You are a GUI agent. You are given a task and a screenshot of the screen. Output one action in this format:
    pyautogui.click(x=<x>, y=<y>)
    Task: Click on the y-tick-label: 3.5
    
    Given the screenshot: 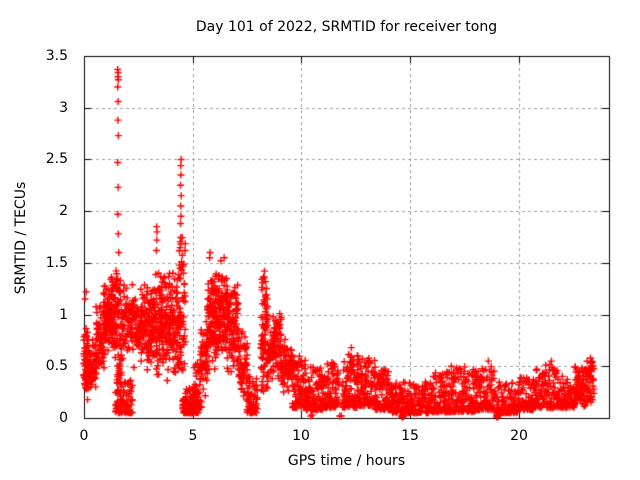 What is the action you would take?
    pyautogui.click(x=56, y=56)
    